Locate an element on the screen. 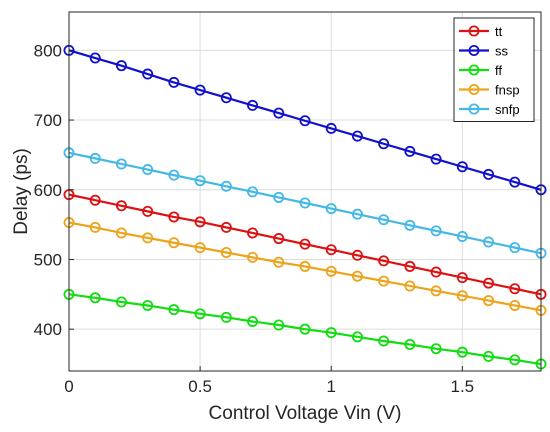 This screenshot has height=432, width=550. y-tick-label: 700 is located at coordinates (48, 120).